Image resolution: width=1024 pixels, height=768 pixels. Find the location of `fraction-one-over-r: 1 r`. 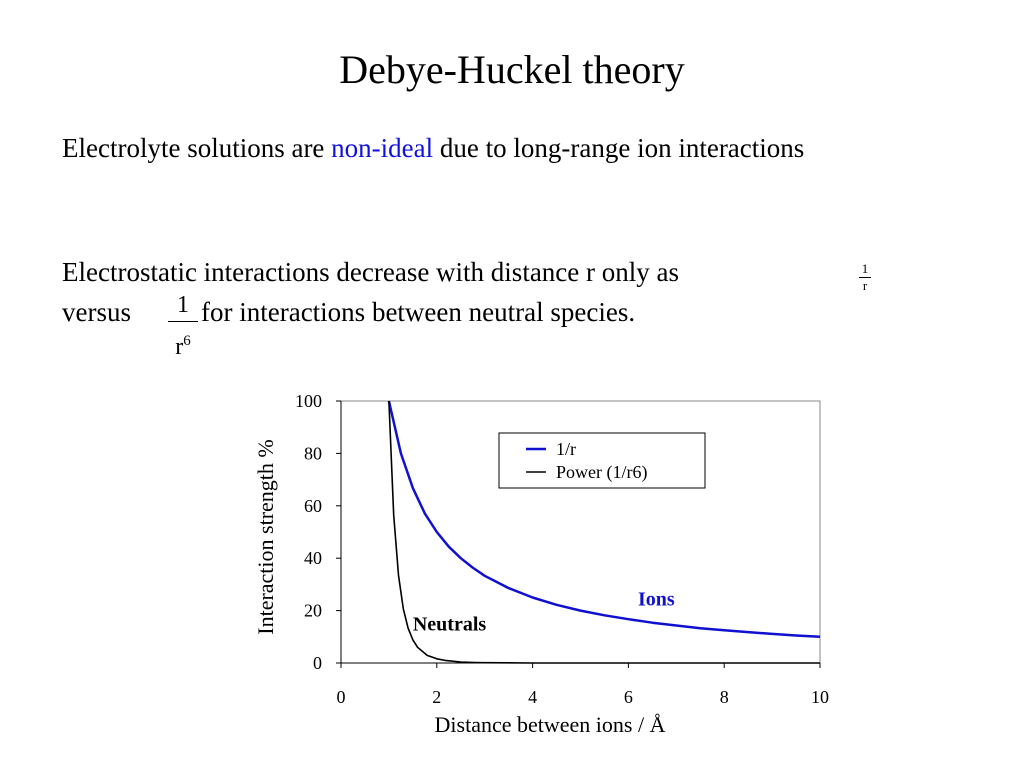

fraction-one-over-r: 1 r is located at coordinates (865, 277).